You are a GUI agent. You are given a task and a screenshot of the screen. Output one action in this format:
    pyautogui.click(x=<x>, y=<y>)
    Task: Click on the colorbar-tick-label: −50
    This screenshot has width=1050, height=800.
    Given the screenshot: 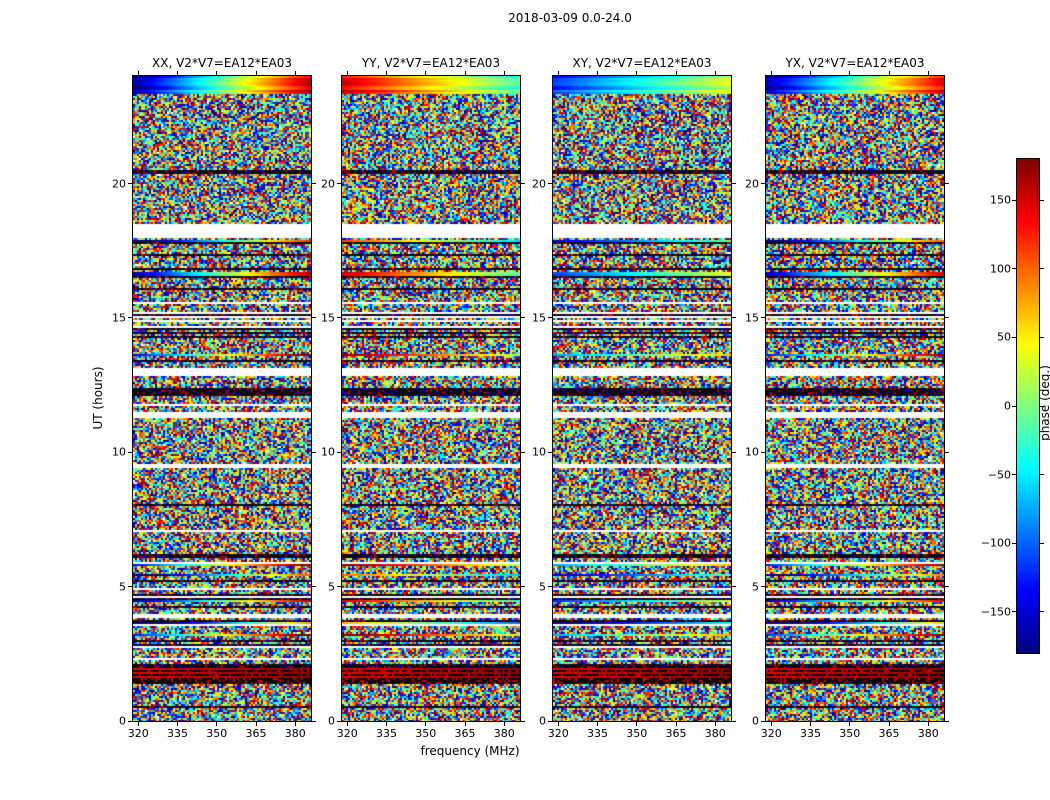 What is the action you would take?
    pyautogui.click(x=999, y=475)
    